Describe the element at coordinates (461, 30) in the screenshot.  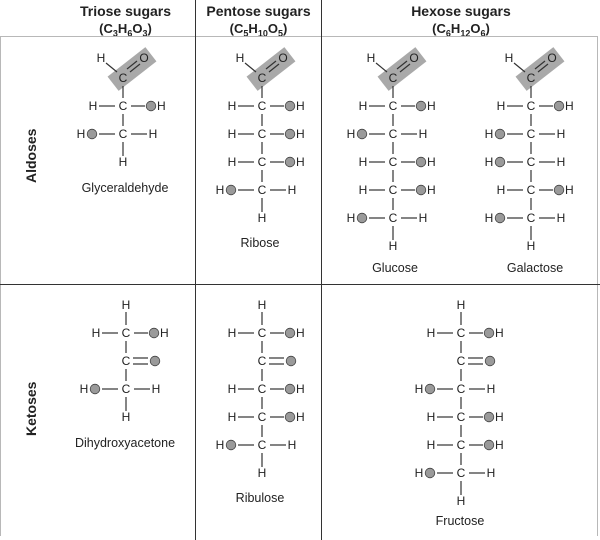
I see `header-hexose-formula: (C6H12O6)` at that location.